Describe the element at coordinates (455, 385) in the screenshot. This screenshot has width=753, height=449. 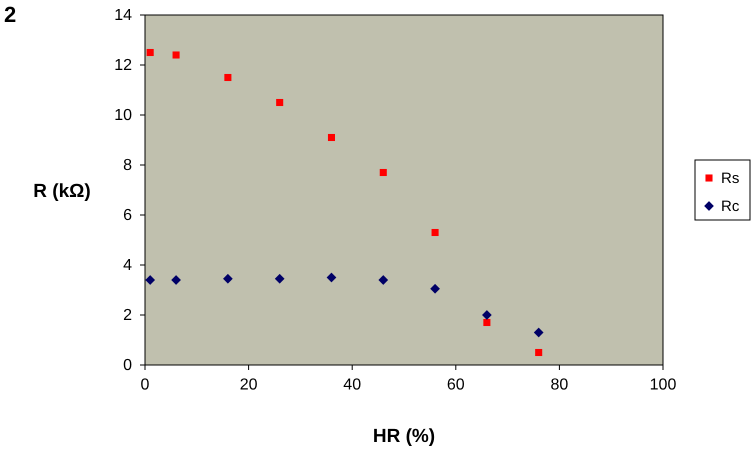
I see `x-tick-label: 60` at that location.